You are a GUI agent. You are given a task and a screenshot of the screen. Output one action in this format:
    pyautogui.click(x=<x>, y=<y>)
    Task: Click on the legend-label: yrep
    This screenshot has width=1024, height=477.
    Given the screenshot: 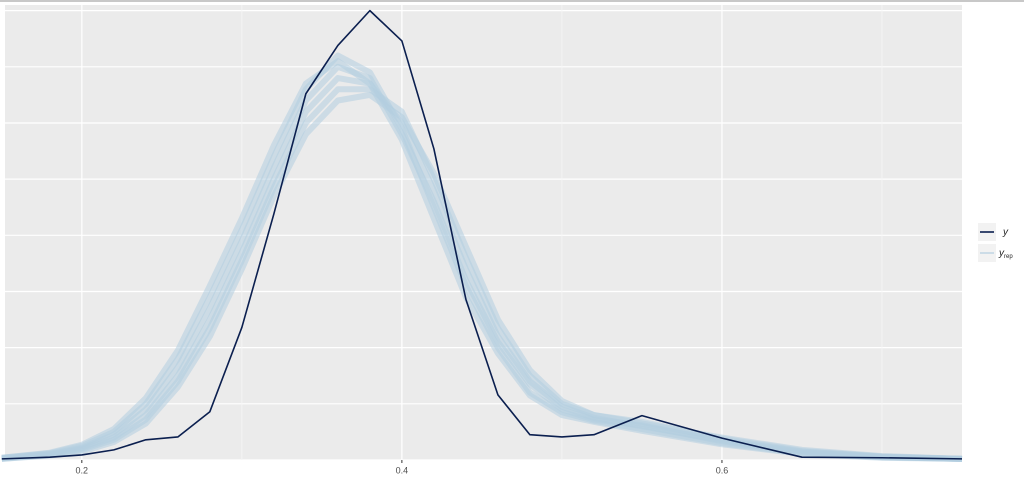 What is the action you would take?
    pyautogui.click(x=1005, y=254)
    